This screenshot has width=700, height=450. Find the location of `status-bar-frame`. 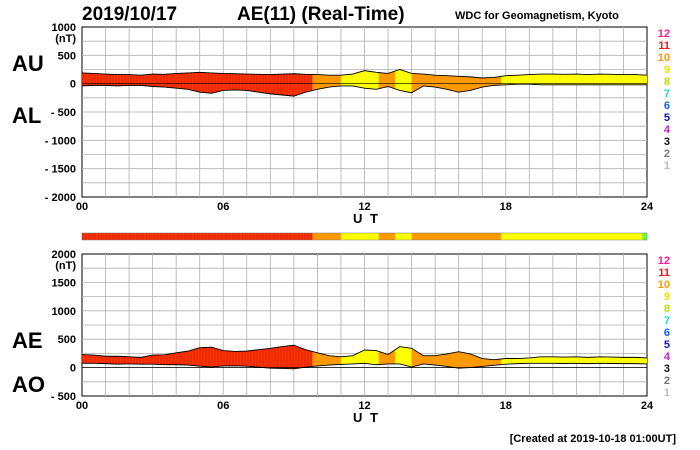

status-bar-frame is located at coordinates (364, 236).